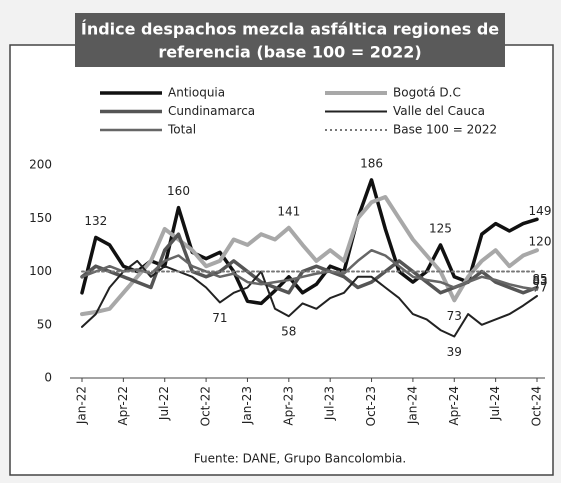 The image size is (561, 483). I want to click on x-tick-label: Jul-24, so click(495, 403).